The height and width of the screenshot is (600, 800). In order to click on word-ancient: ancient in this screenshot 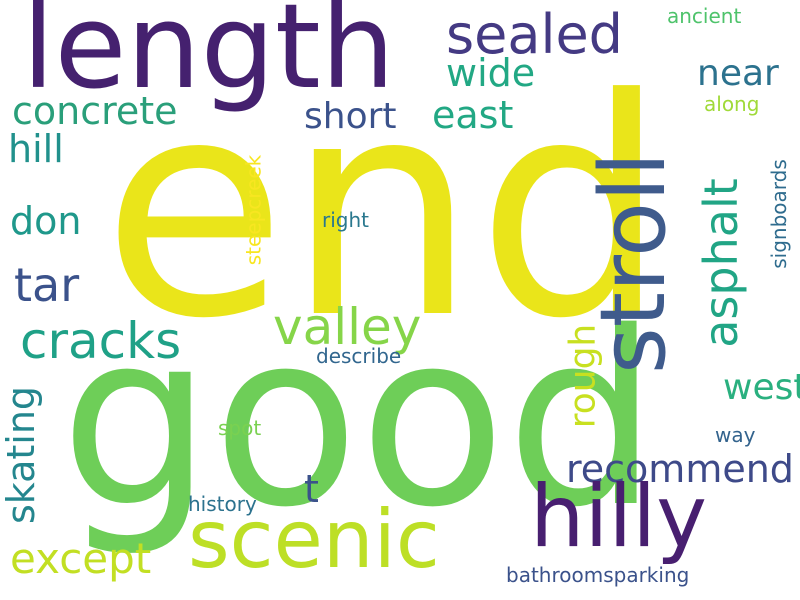, I will do `click(704, 16)`.